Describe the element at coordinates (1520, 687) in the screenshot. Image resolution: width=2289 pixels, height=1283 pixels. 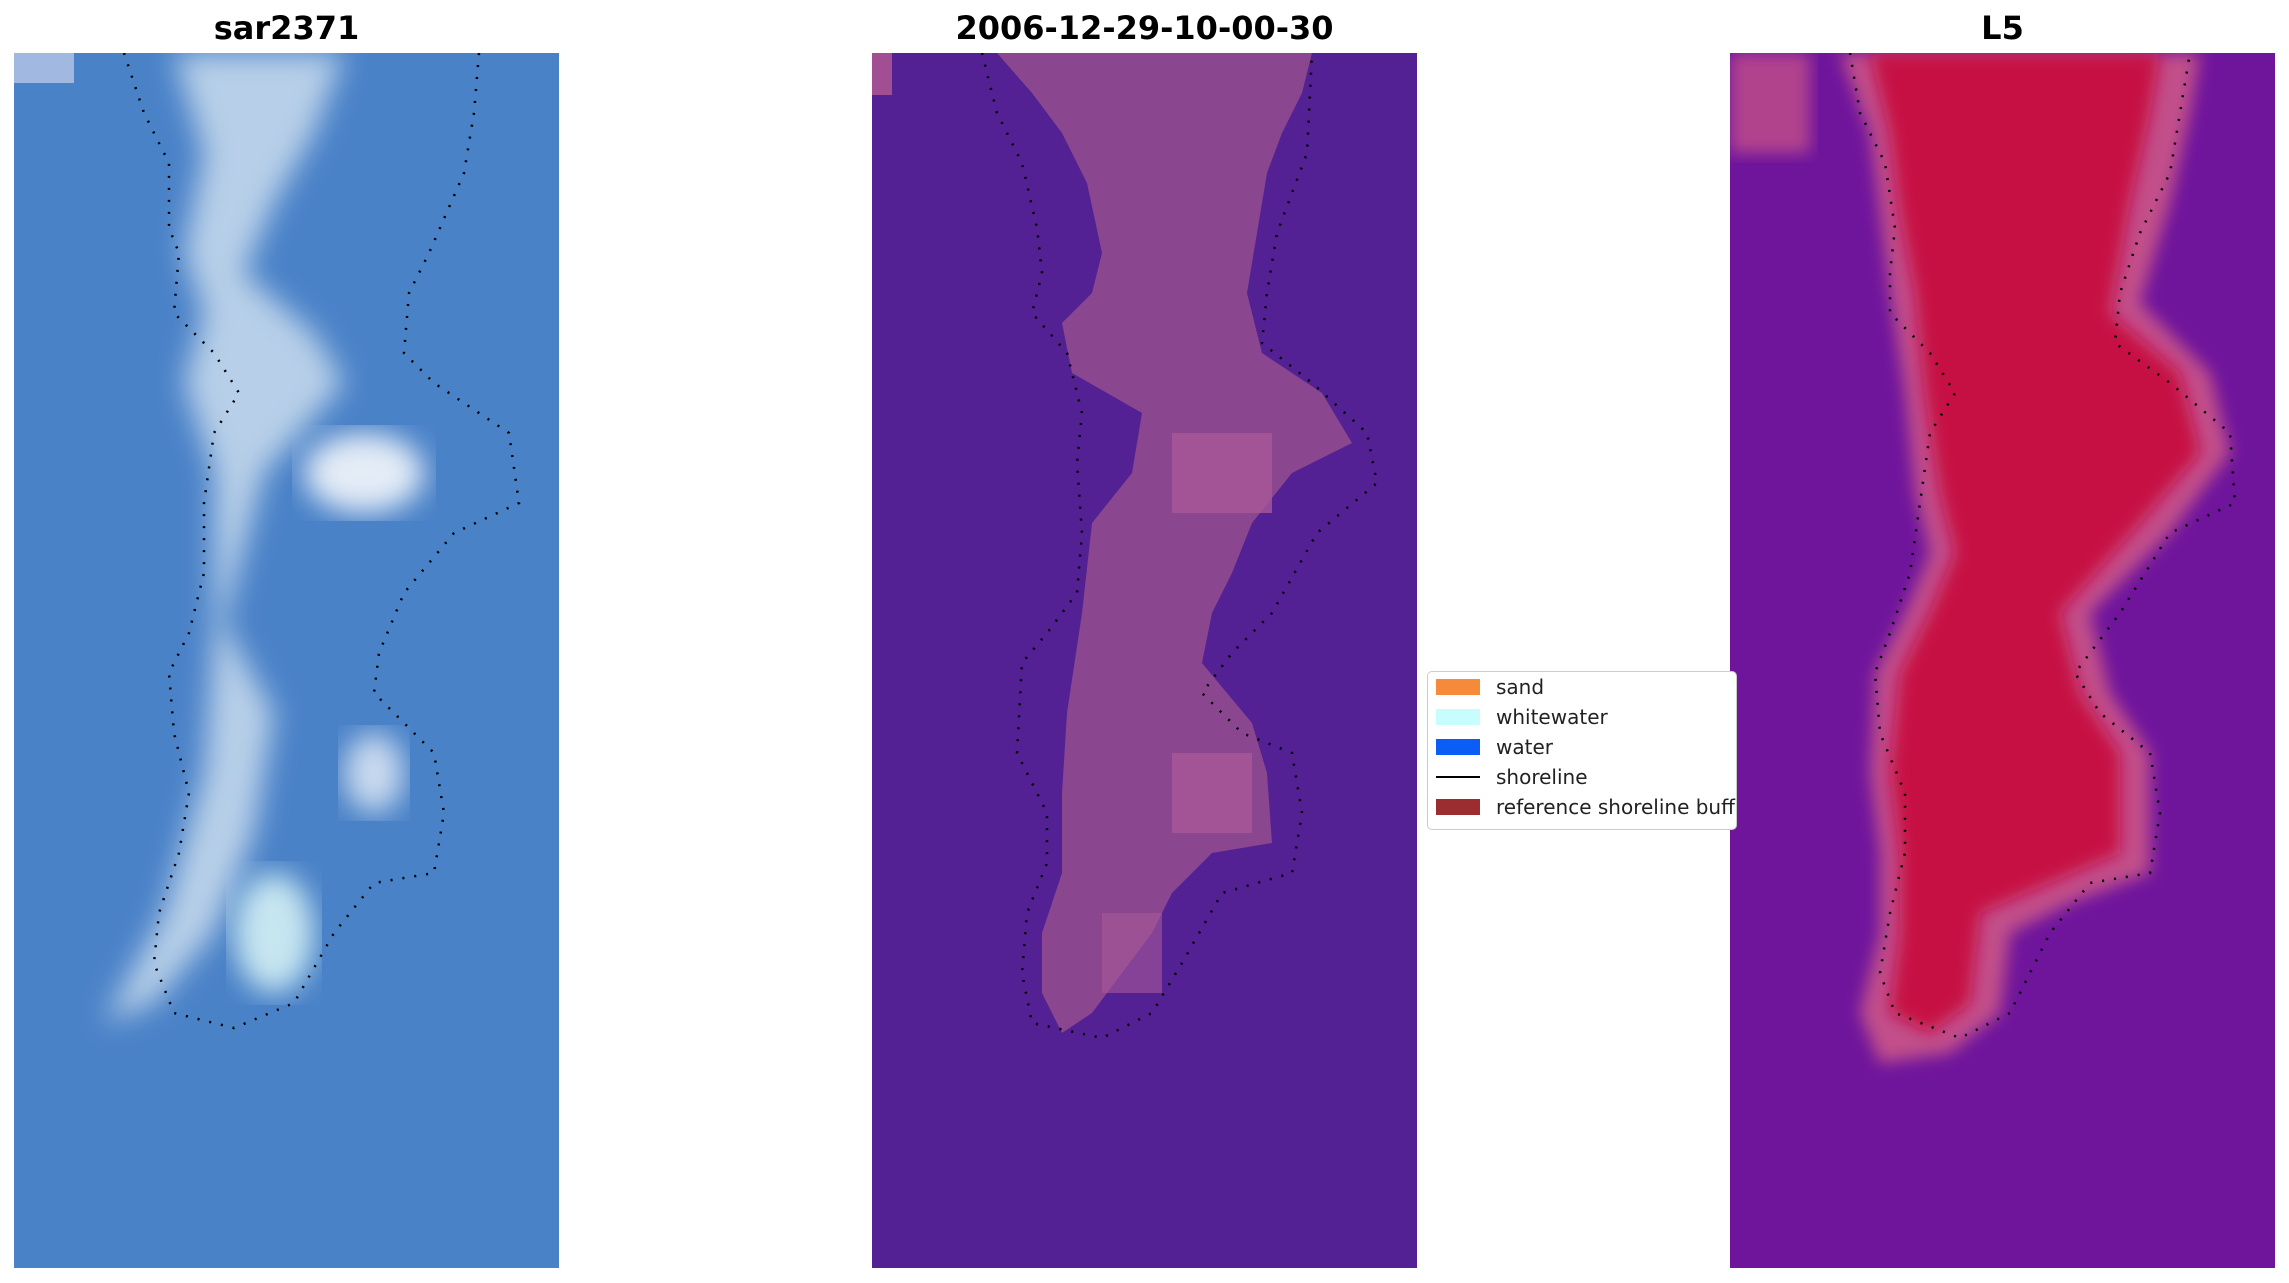
I see `legend-label: sand` at that location.